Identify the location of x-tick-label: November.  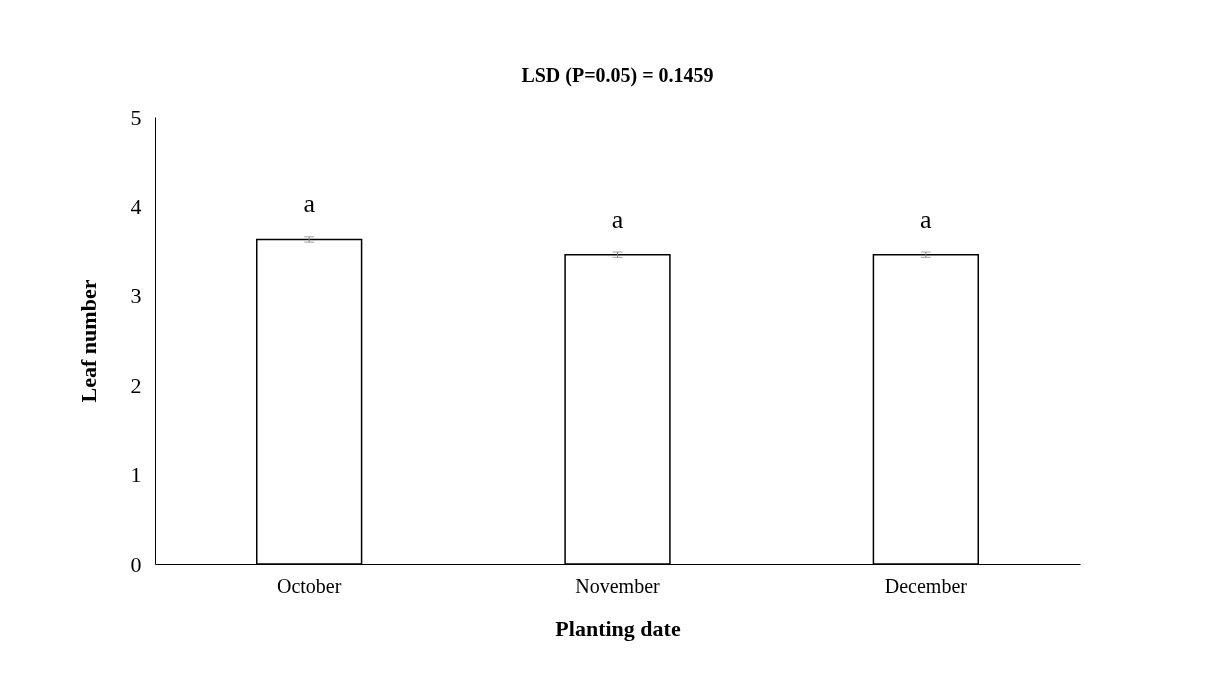
(618, 585).